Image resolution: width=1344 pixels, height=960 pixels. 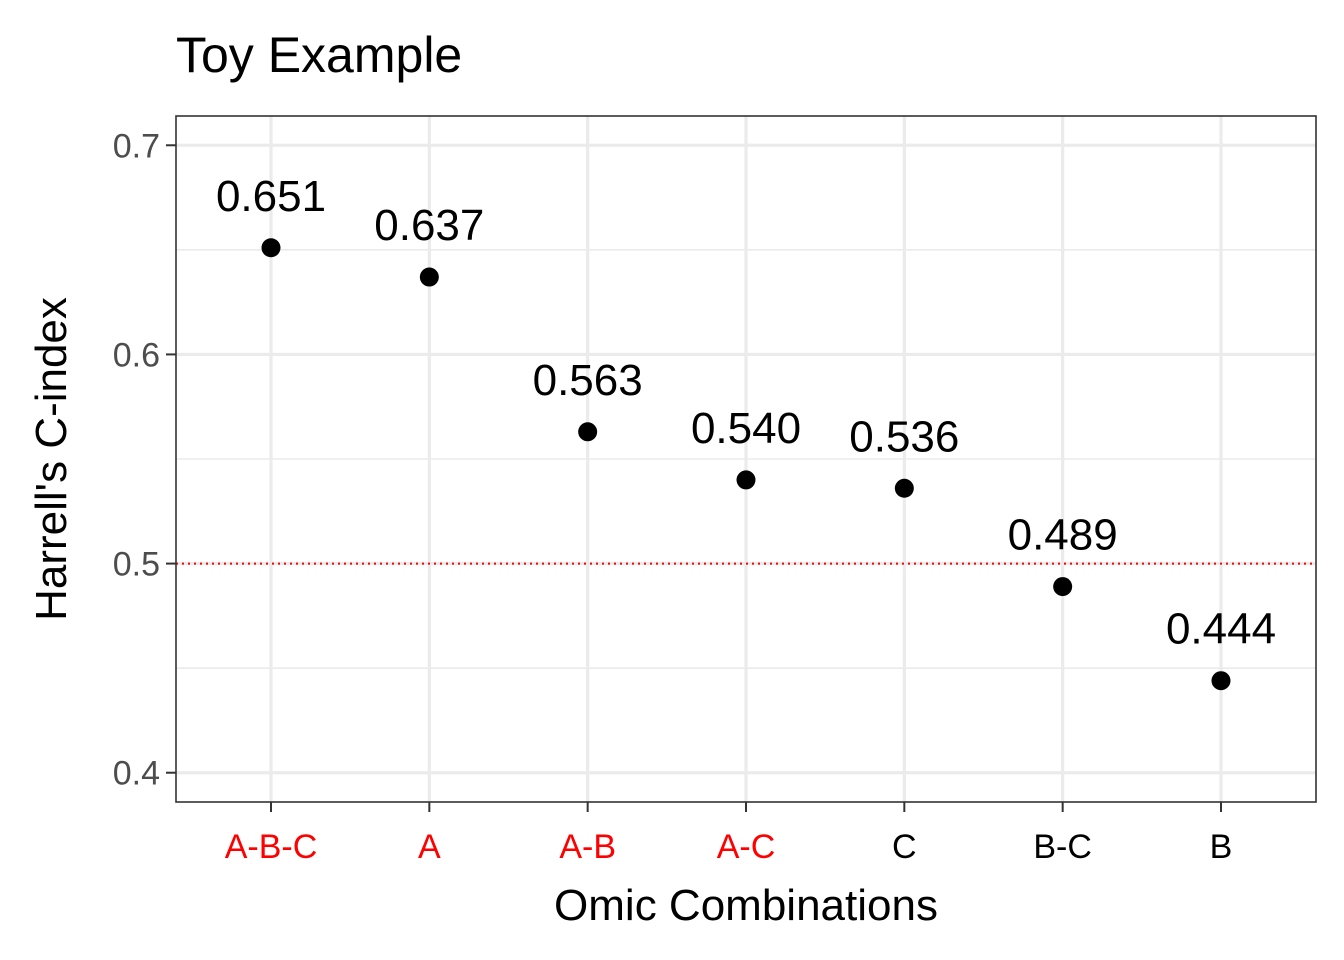 I want to click on x-axis-title: Omic Combinations, so click(x=746, y=905).